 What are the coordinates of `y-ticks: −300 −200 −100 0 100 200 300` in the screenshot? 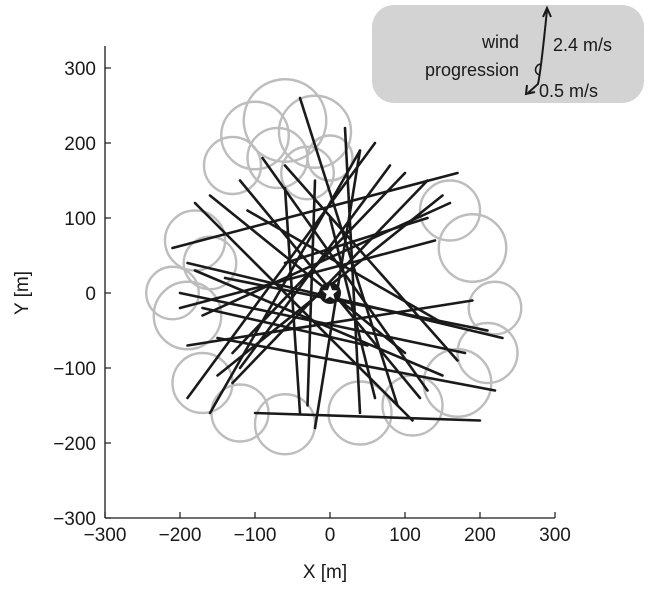 It's located at (82, 294).